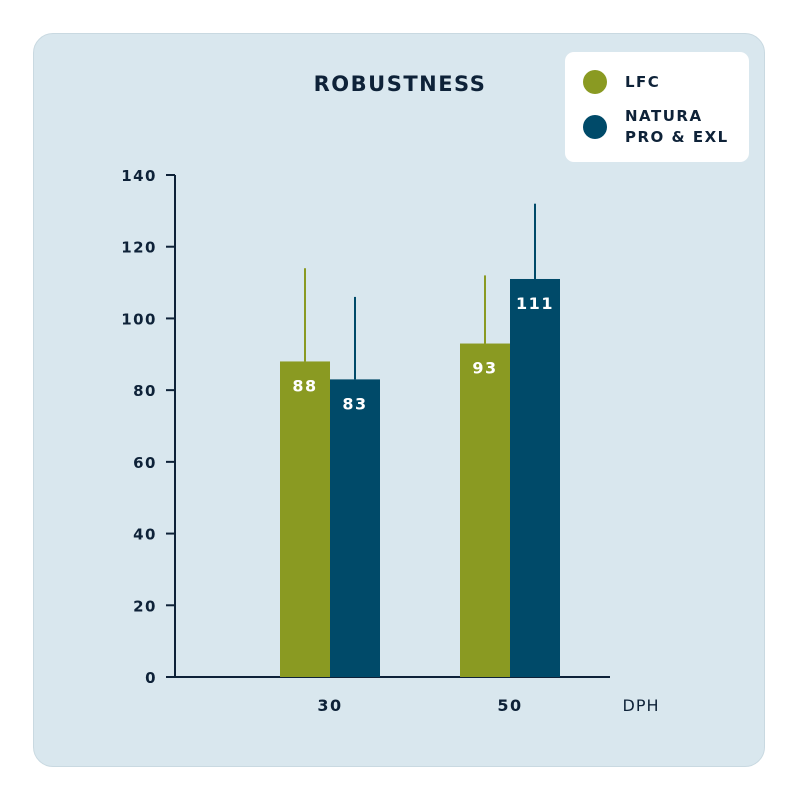 The height and width of the screenshot is (800, 800). What do you see at coordinates (139, 248) in the screenshot?
I see `y-tick-label: 120` at bounding box center [139, 248].